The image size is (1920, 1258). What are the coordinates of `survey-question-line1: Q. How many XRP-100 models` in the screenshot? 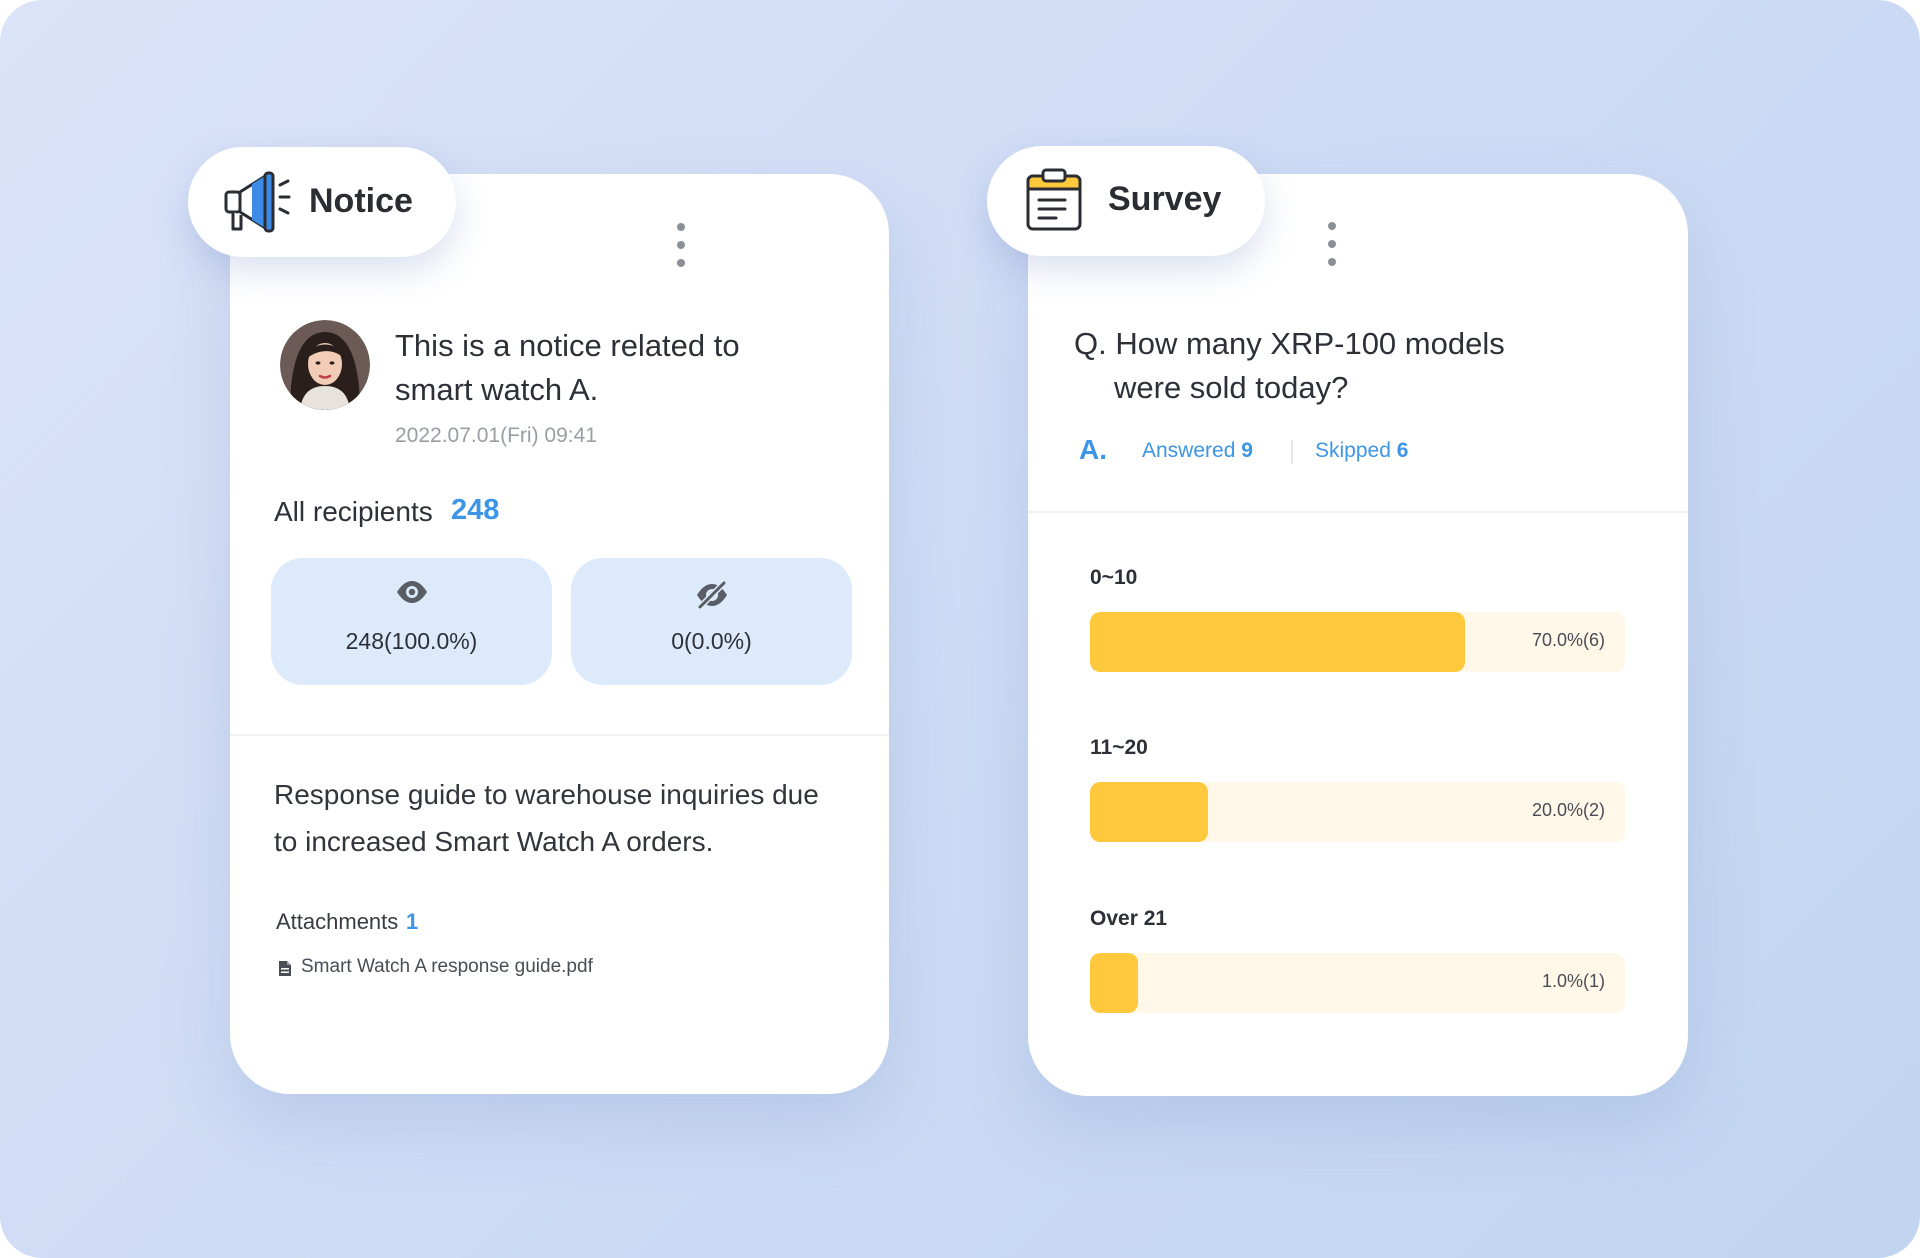 It's located at (1289, 343).